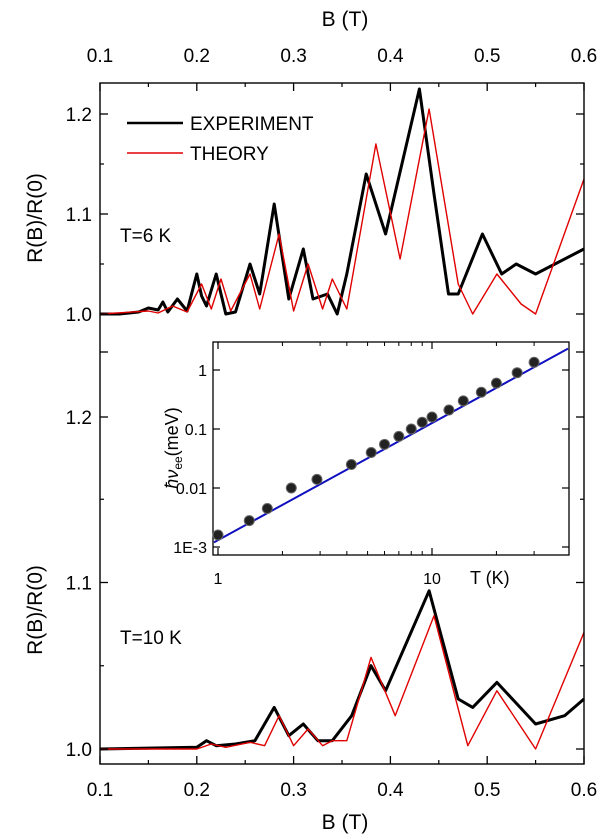 This screenshot has width=612, height=839. Describe the element at coordinates (79, 418) in the screenshot. I see `bottom-y-tick-label: 1.2` at that location.